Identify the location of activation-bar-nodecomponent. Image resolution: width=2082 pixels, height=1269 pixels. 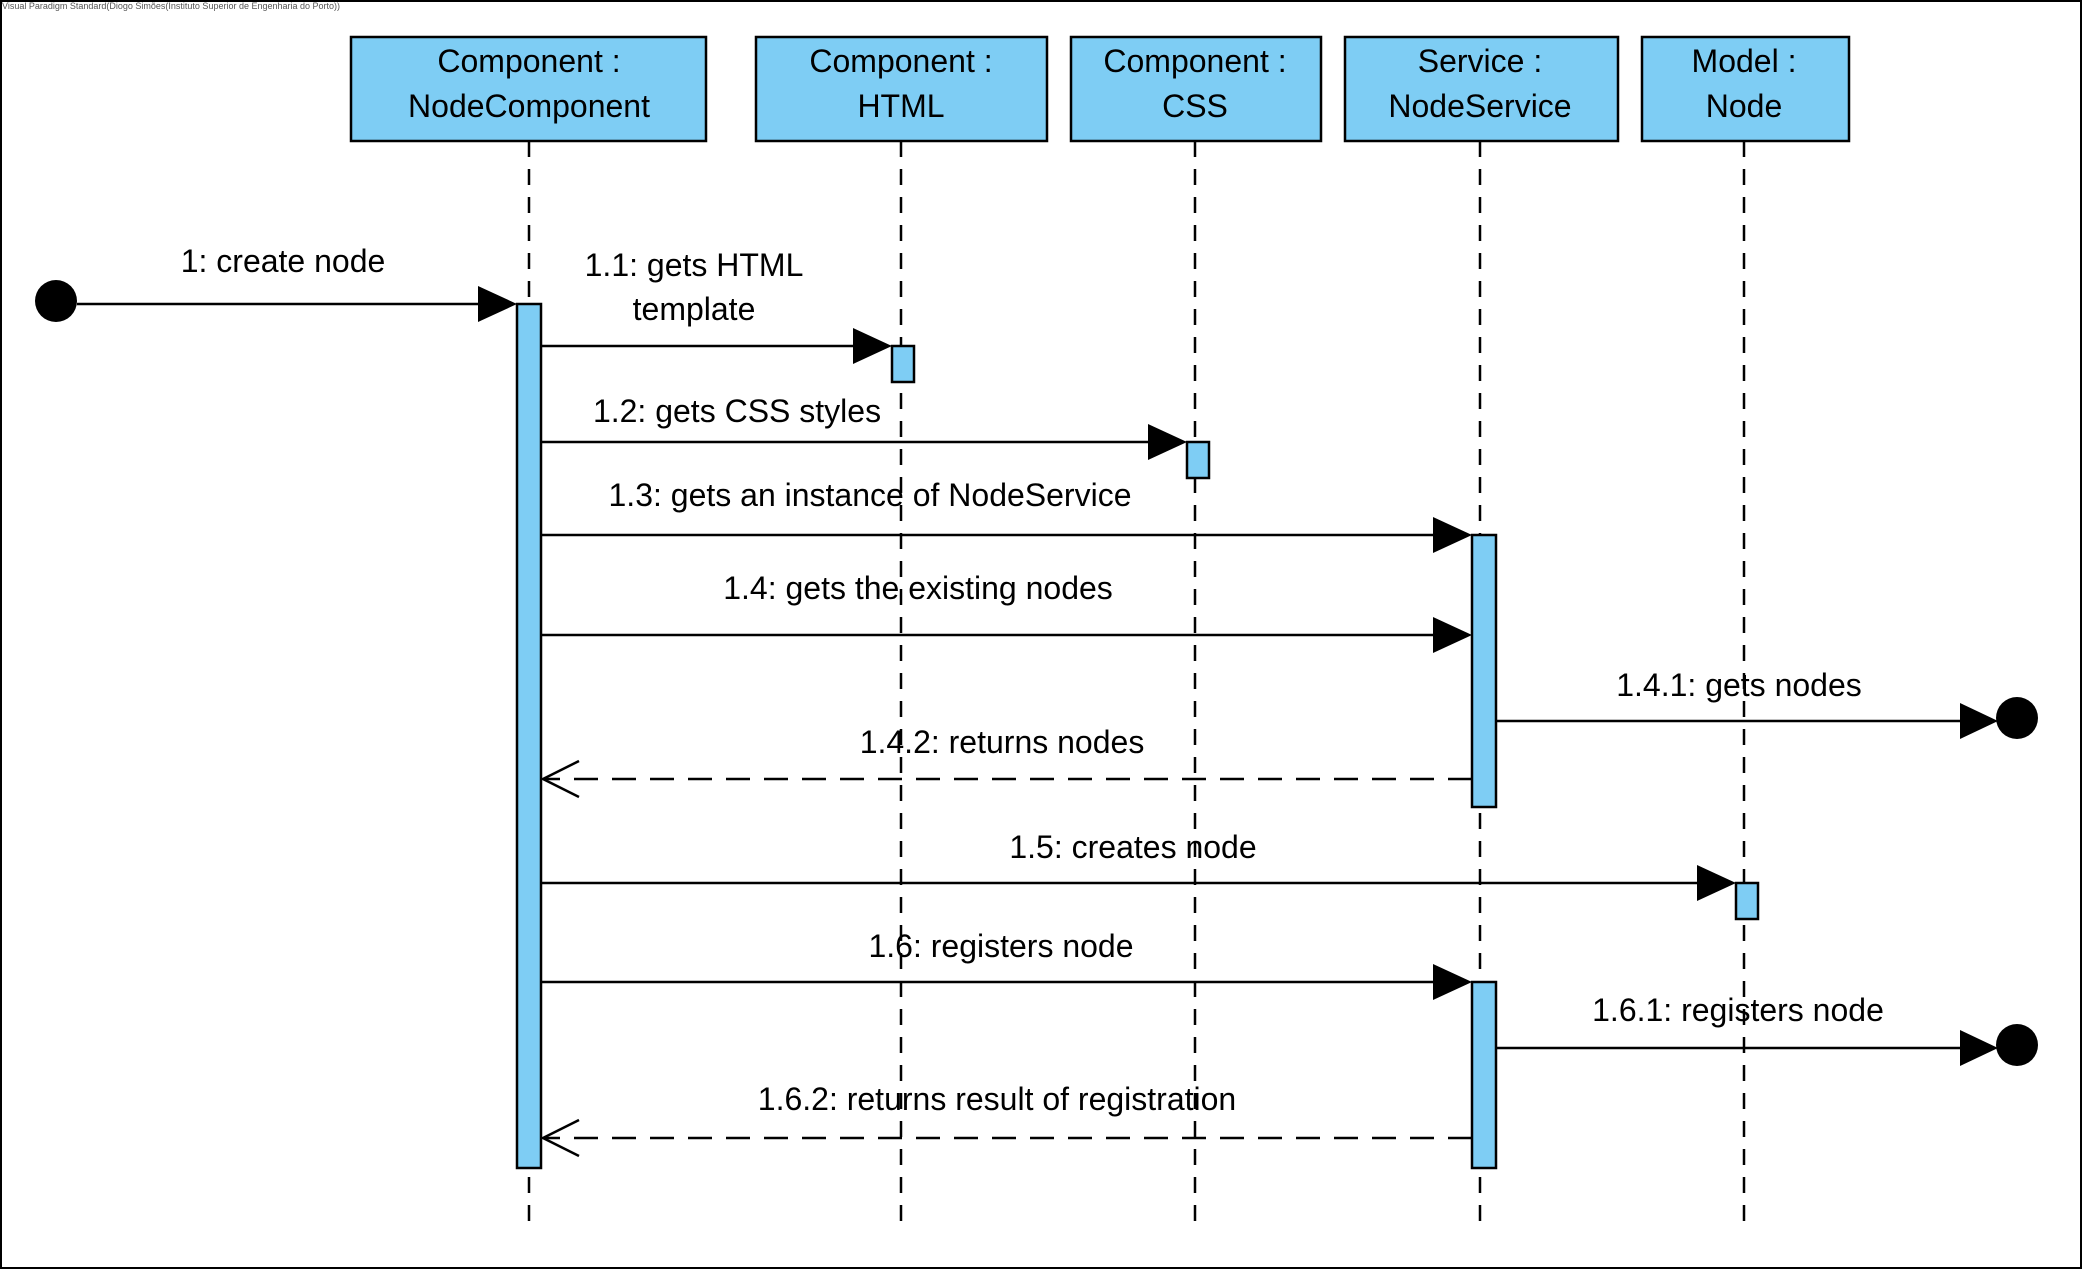
(529, 736).